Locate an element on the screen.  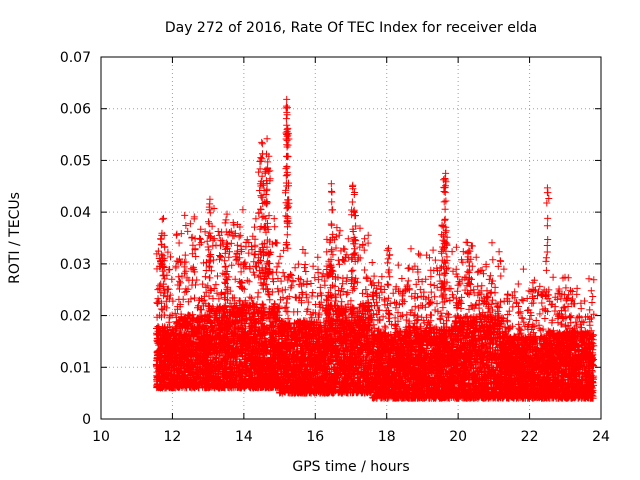
y-tick-label: 0 is located at coordinates (86, 420).